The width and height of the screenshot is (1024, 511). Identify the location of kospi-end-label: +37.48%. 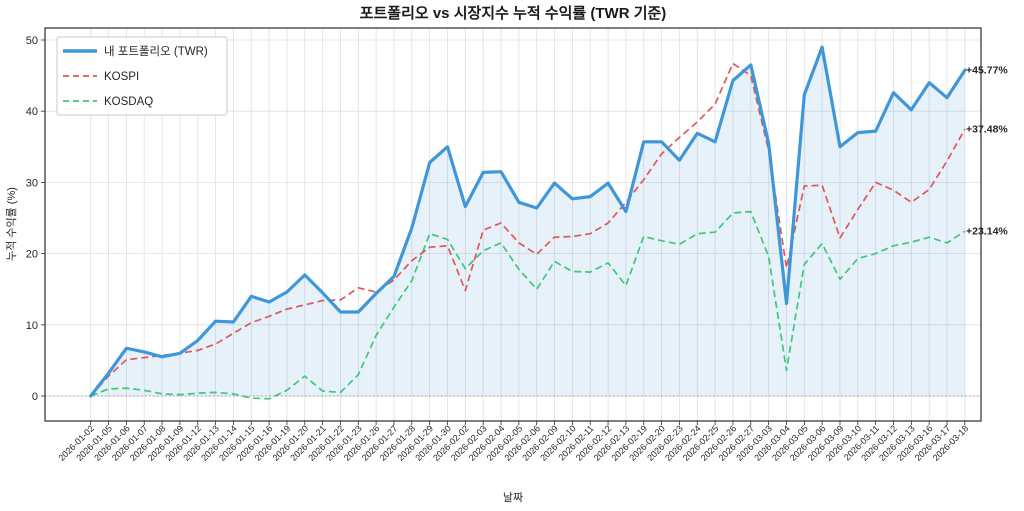
(987, 130).